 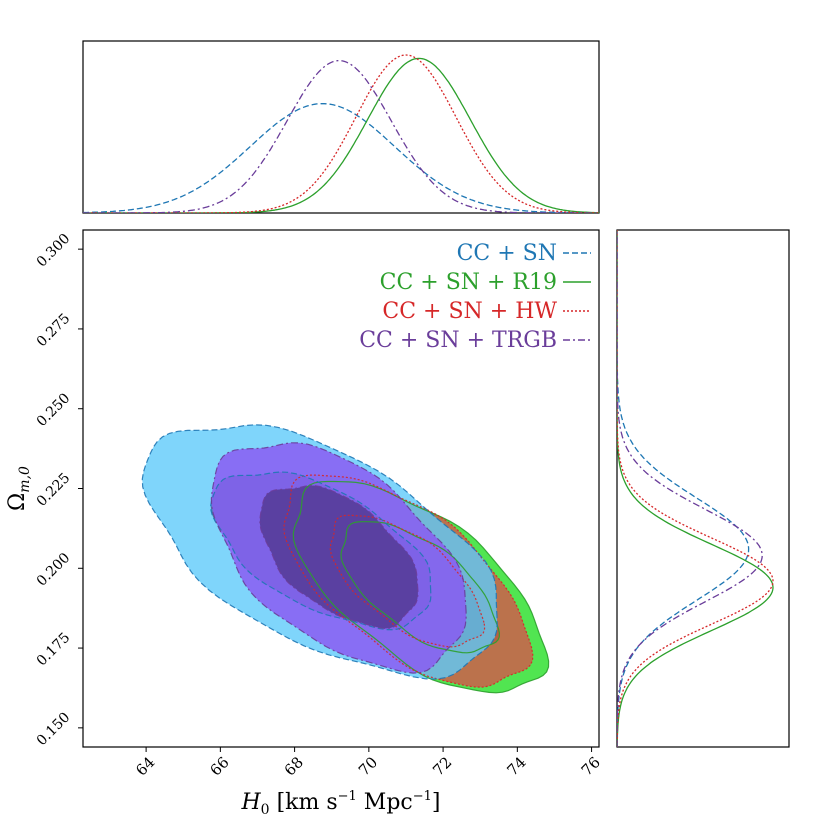 I want to click on right-pdf-cc-sn-trgb, so click(x=690, y=488).